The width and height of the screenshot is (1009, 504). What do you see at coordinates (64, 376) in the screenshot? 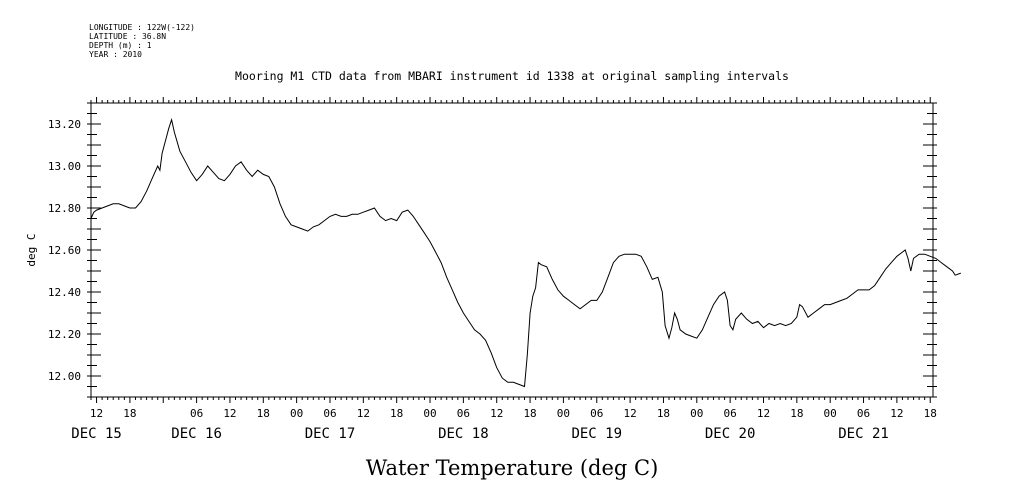
I see `y-tick-label: 12.00` at bounding box center [64, 376].